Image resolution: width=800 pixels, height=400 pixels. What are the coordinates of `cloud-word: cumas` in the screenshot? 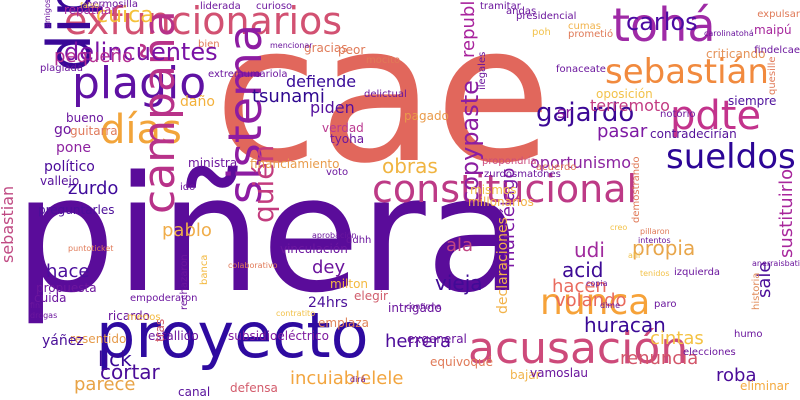 It's located at (584, 26).